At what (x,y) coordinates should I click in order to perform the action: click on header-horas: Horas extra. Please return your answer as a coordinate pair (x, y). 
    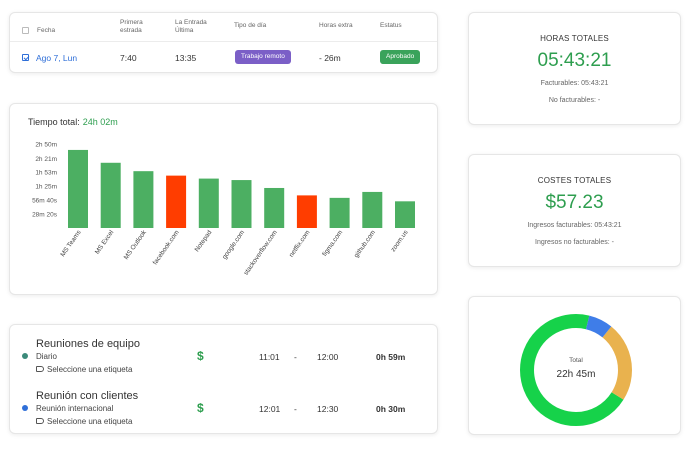
    Looking at the image, I should click on (336, 25).